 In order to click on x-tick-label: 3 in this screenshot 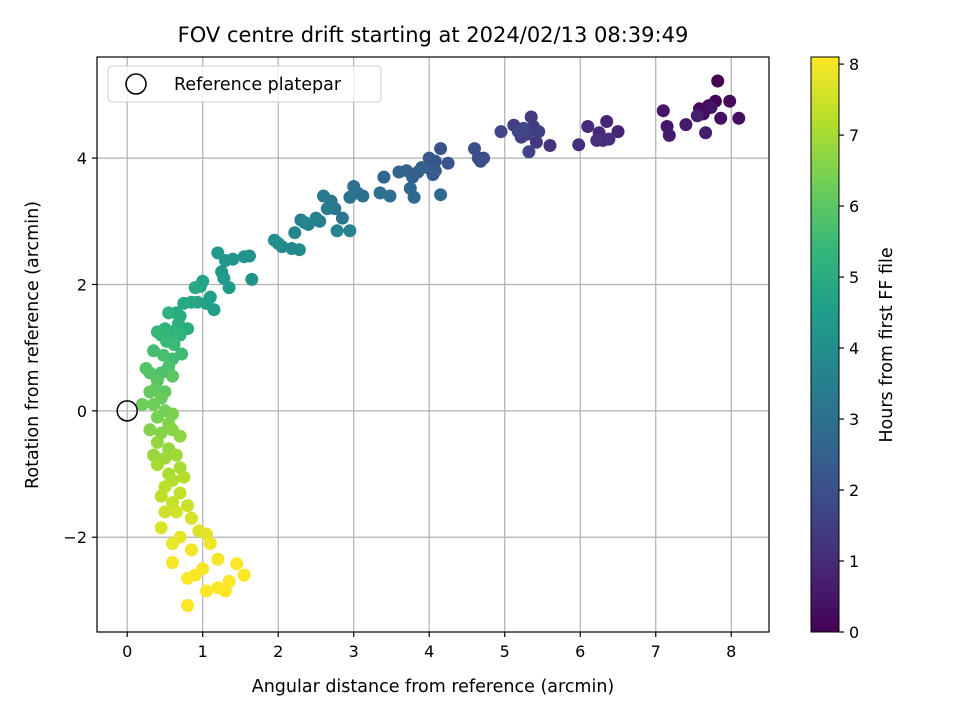, I will do `click(354, 651)`.